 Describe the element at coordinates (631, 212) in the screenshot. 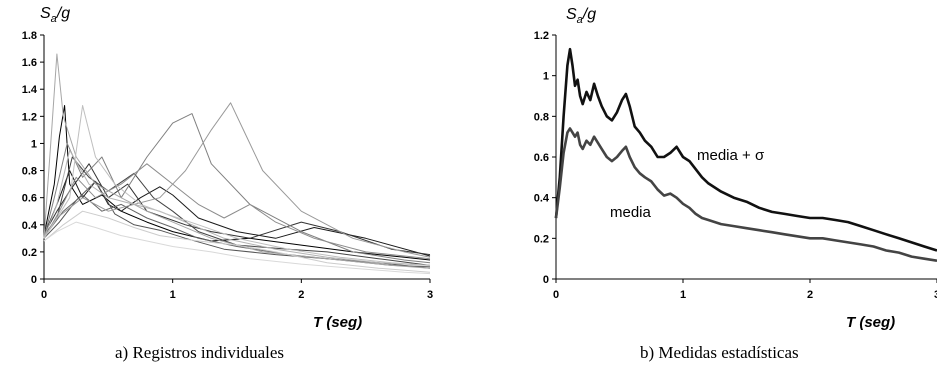

I see `label-media: media` at that location.